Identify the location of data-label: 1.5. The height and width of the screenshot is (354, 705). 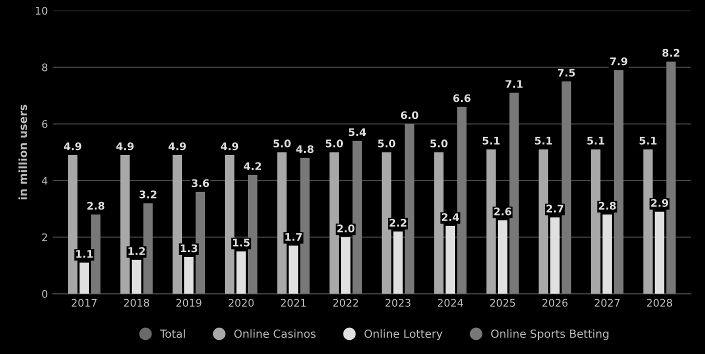
(241, 242).